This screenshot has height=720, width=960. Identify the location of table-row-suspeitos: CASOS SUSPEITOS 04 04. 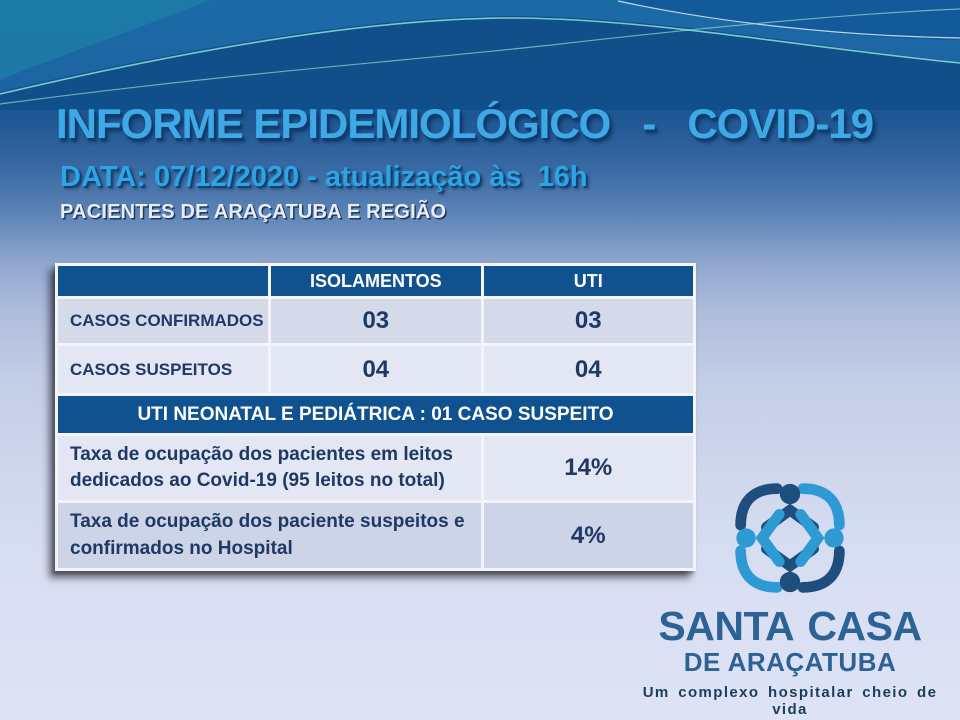
(375, 369).